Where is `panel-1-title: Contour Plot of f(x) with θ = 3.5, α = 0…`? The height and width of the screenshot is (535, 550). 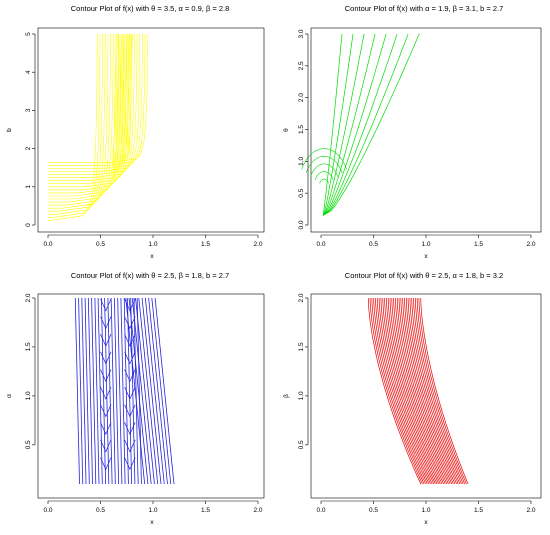 panel-1-title: Contour Plot of f(x) with θ = 3.5, α = 0… is located at coordinates (150, 8).